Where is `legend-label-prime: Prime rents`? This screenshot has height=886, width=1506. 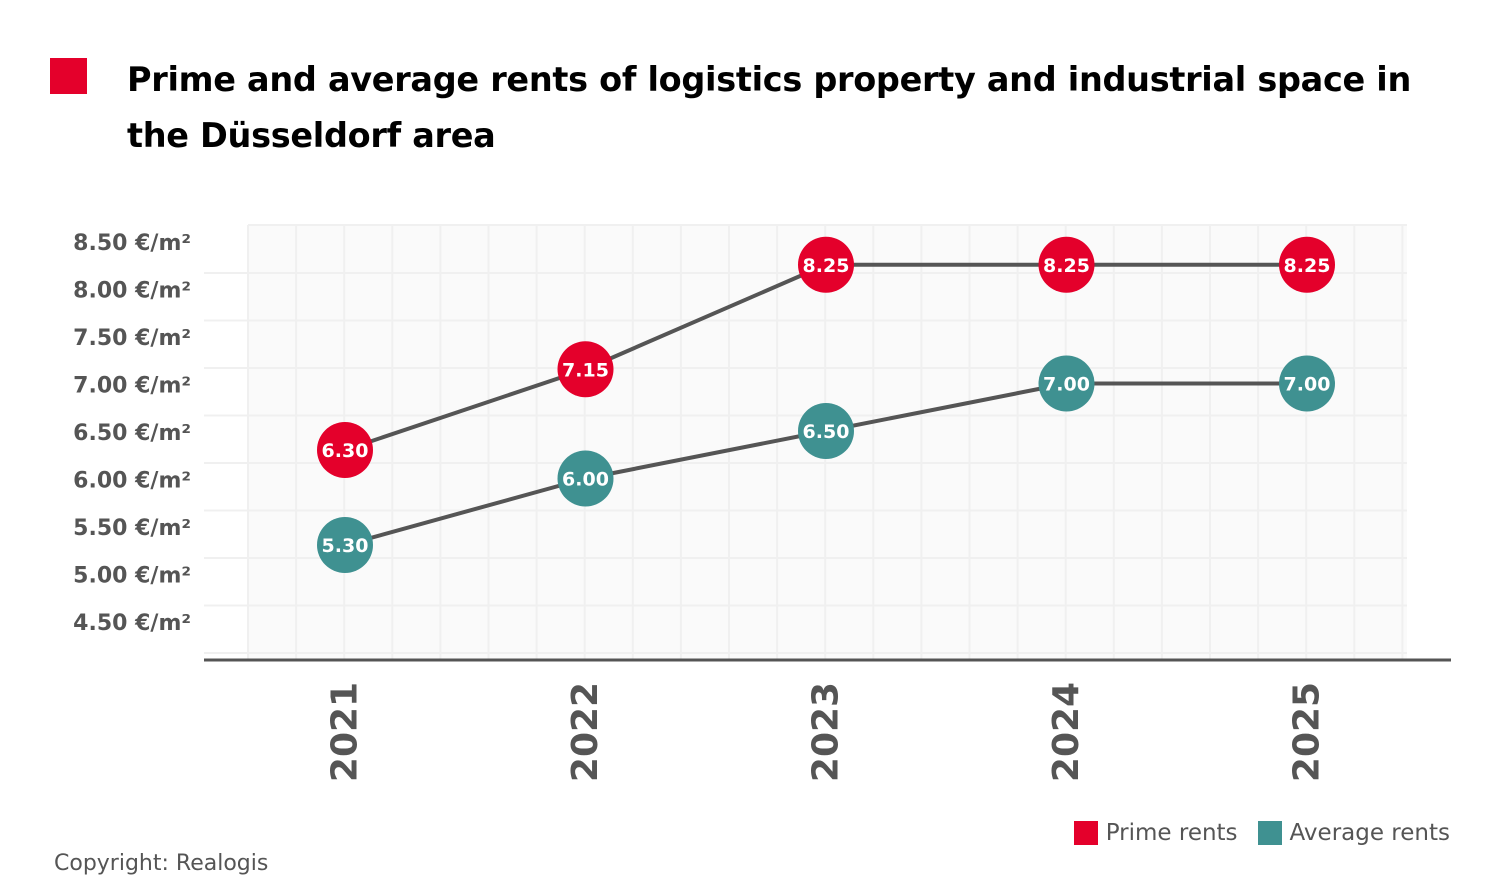
legend-label-prime: Prime rents is located at coordinates (1171, 833).